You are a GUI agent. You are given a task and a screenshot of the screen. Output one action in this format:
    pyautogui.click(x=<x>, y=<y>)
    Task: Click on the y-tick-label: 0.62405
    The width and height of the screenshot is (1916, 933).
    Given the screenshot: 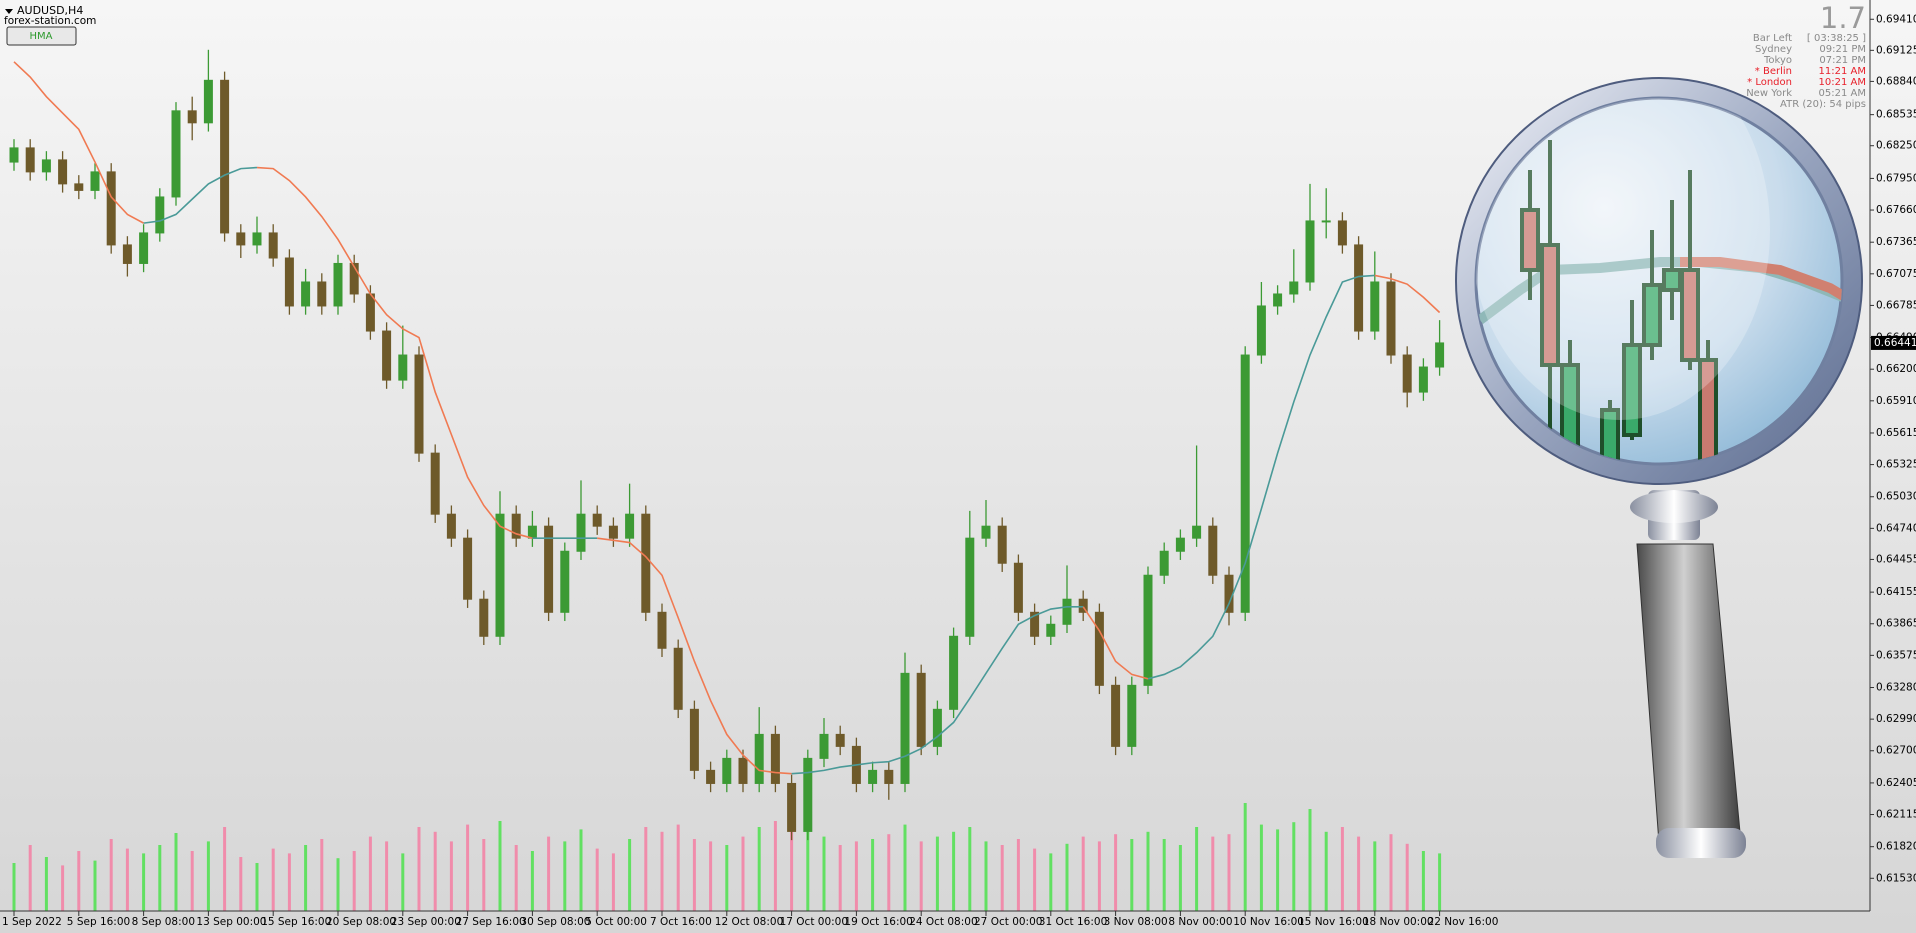 What is the action you would take?
    pyautogui.click(x=1896, y=783)
    